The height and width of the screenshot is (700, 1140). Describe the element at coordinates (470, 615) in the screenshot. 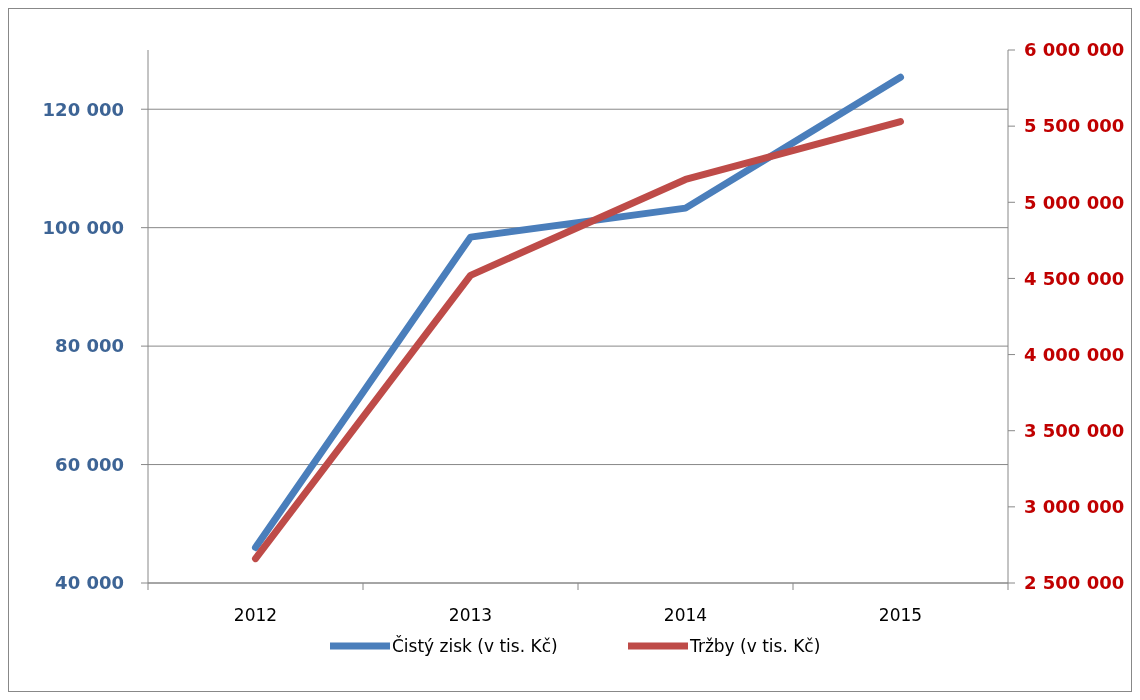

I see `x-tick-label: 2013` at that location.